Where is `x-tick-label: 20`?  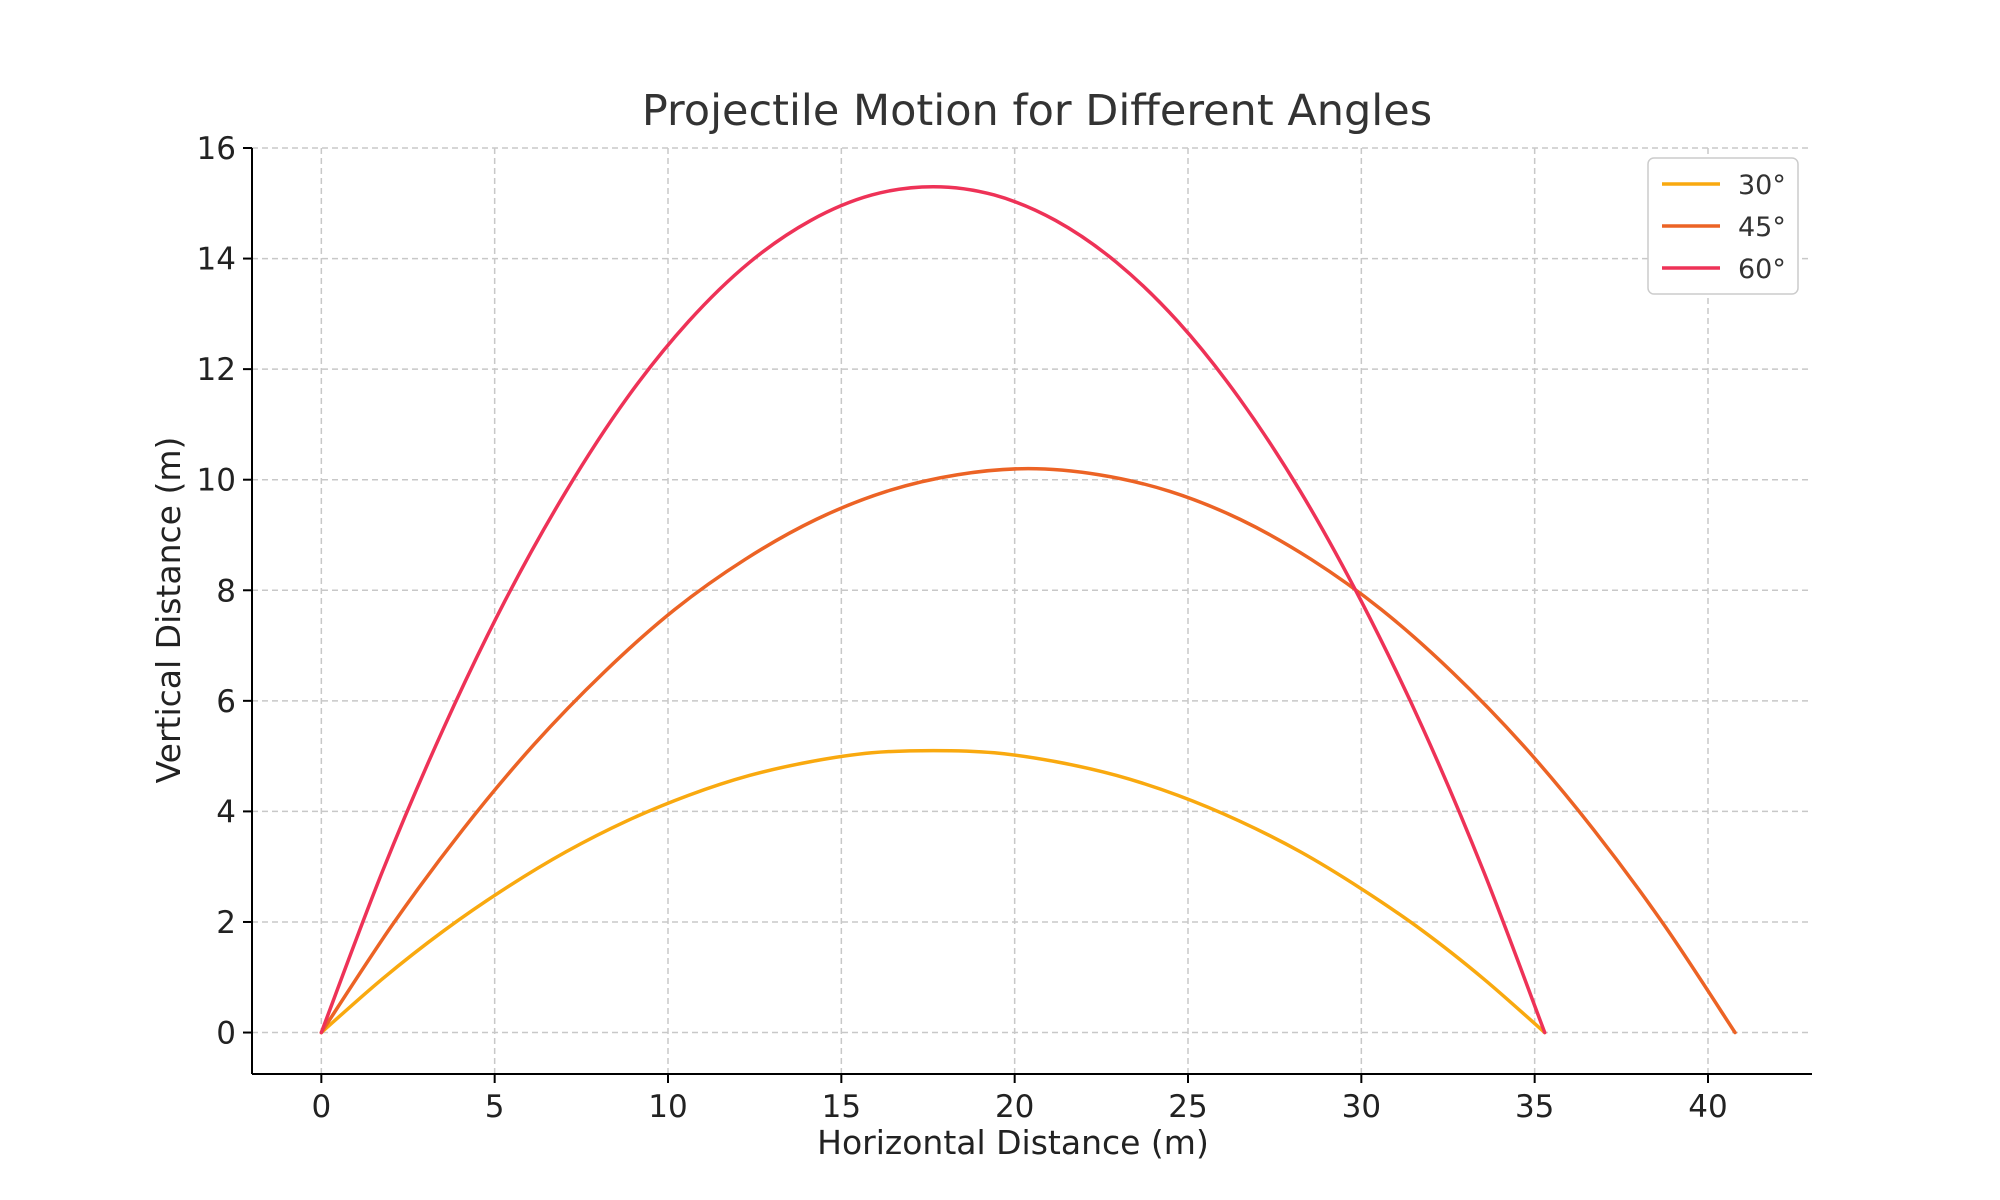
x-tick-label: 20 is located at coordinates (1014, 1107).